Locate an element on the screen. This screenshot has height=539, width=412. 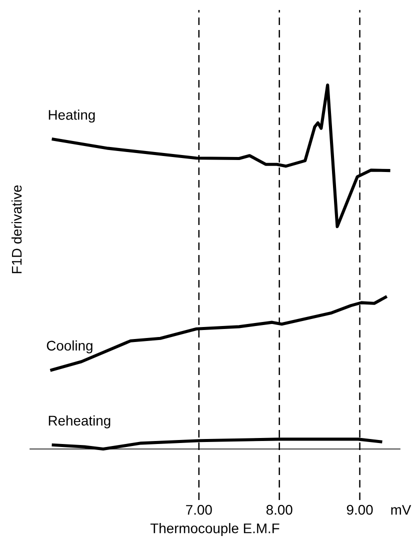
series-label: Cooling is located at coordinates (69, 347).